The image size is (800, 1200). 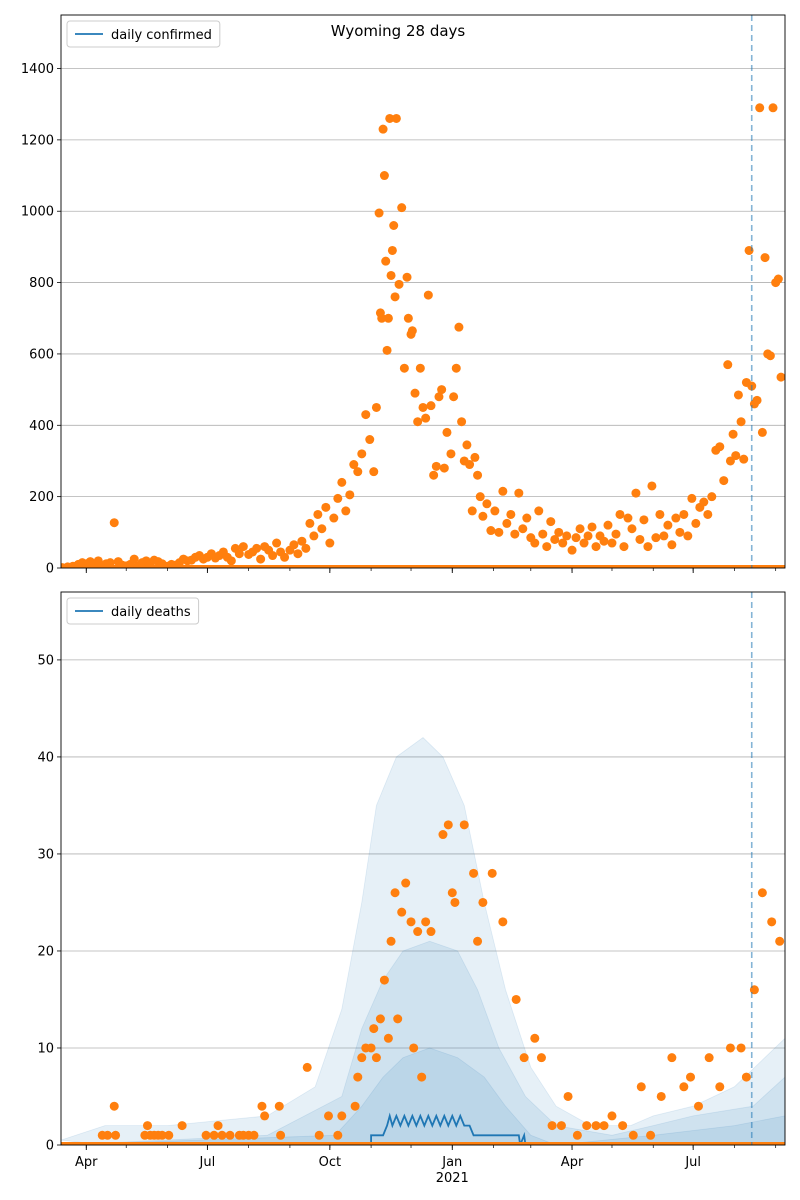 I want to click on confirmed-legend: daily confirmed, so click(x=143, y=34).